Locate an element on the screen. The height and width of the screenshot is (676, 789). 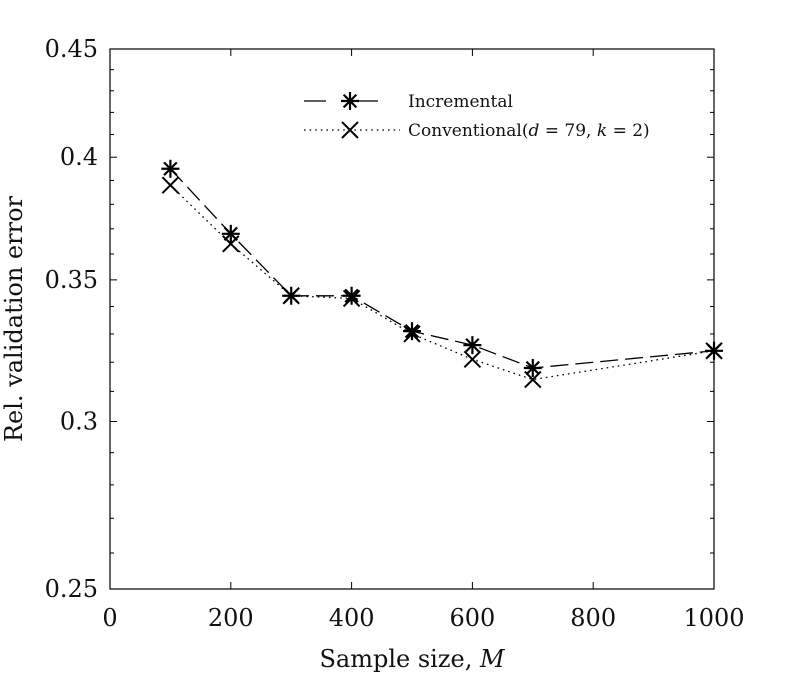
y-tick-label: 0.4 is located at coordinates (79, 157).